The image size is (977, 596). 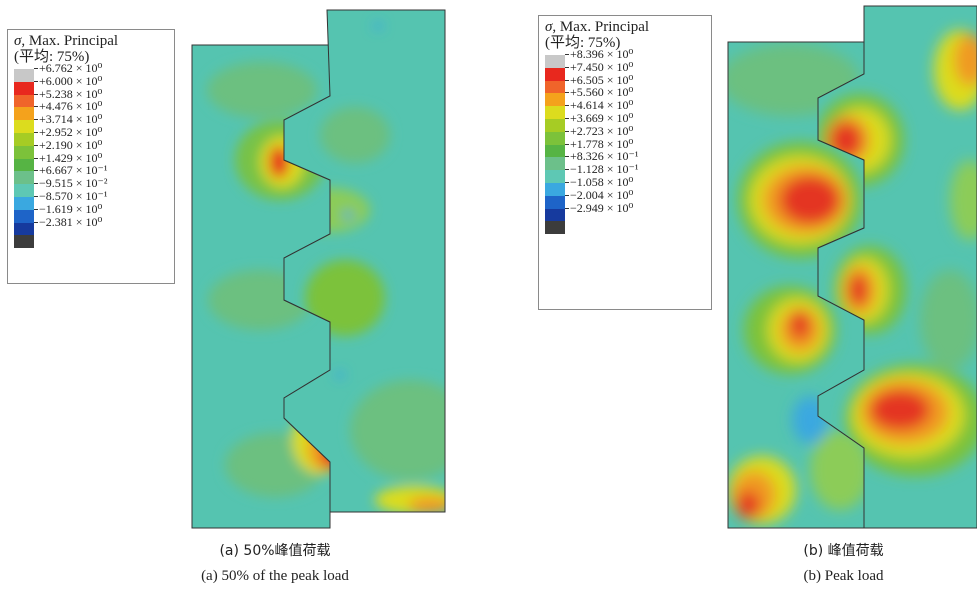 I want to click on legend-row: +8.396 × 10⁰, so click(x=625, y=58).